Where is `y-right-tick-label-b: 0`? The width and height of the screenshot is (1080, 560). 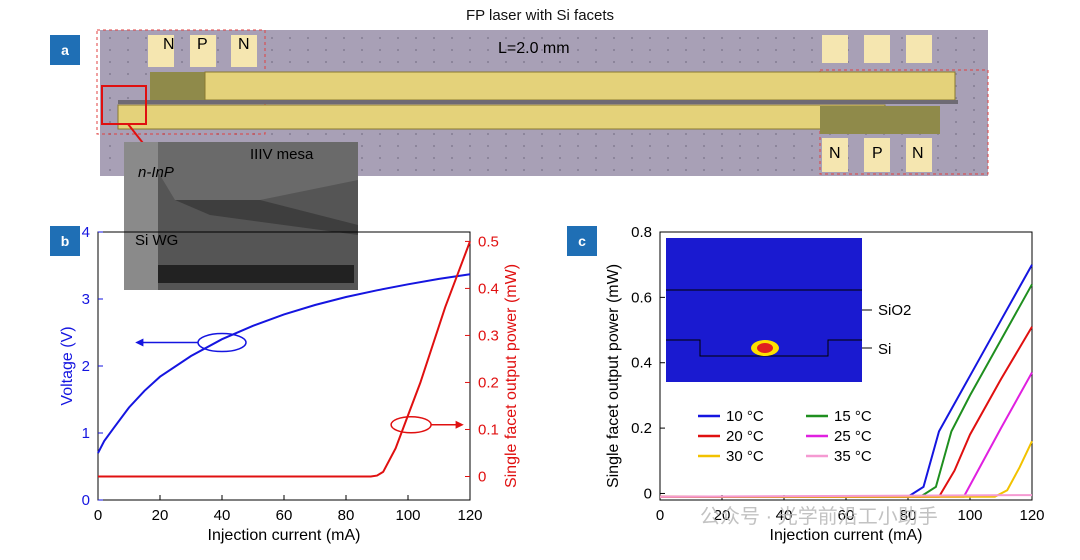 y-right-tick-label-b: 0 is located at coordinates (482, 476).